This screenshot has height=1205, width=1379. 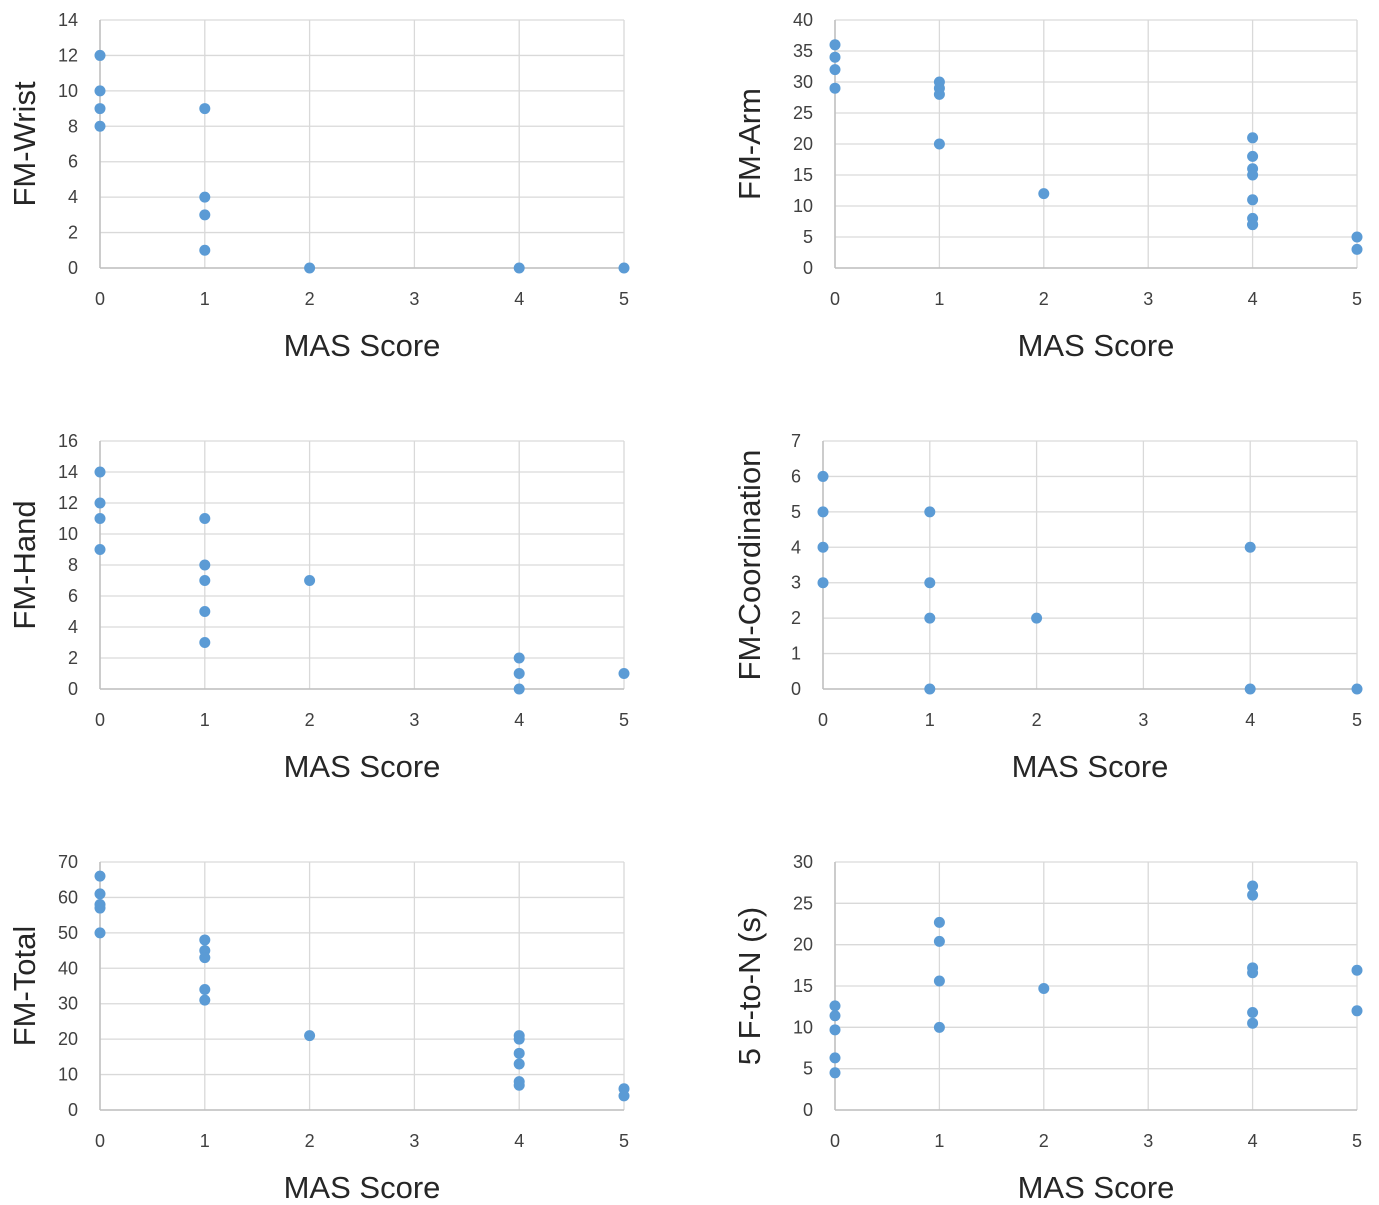 I want to click on y-tick-label: 7, so click(x=796, y=441).